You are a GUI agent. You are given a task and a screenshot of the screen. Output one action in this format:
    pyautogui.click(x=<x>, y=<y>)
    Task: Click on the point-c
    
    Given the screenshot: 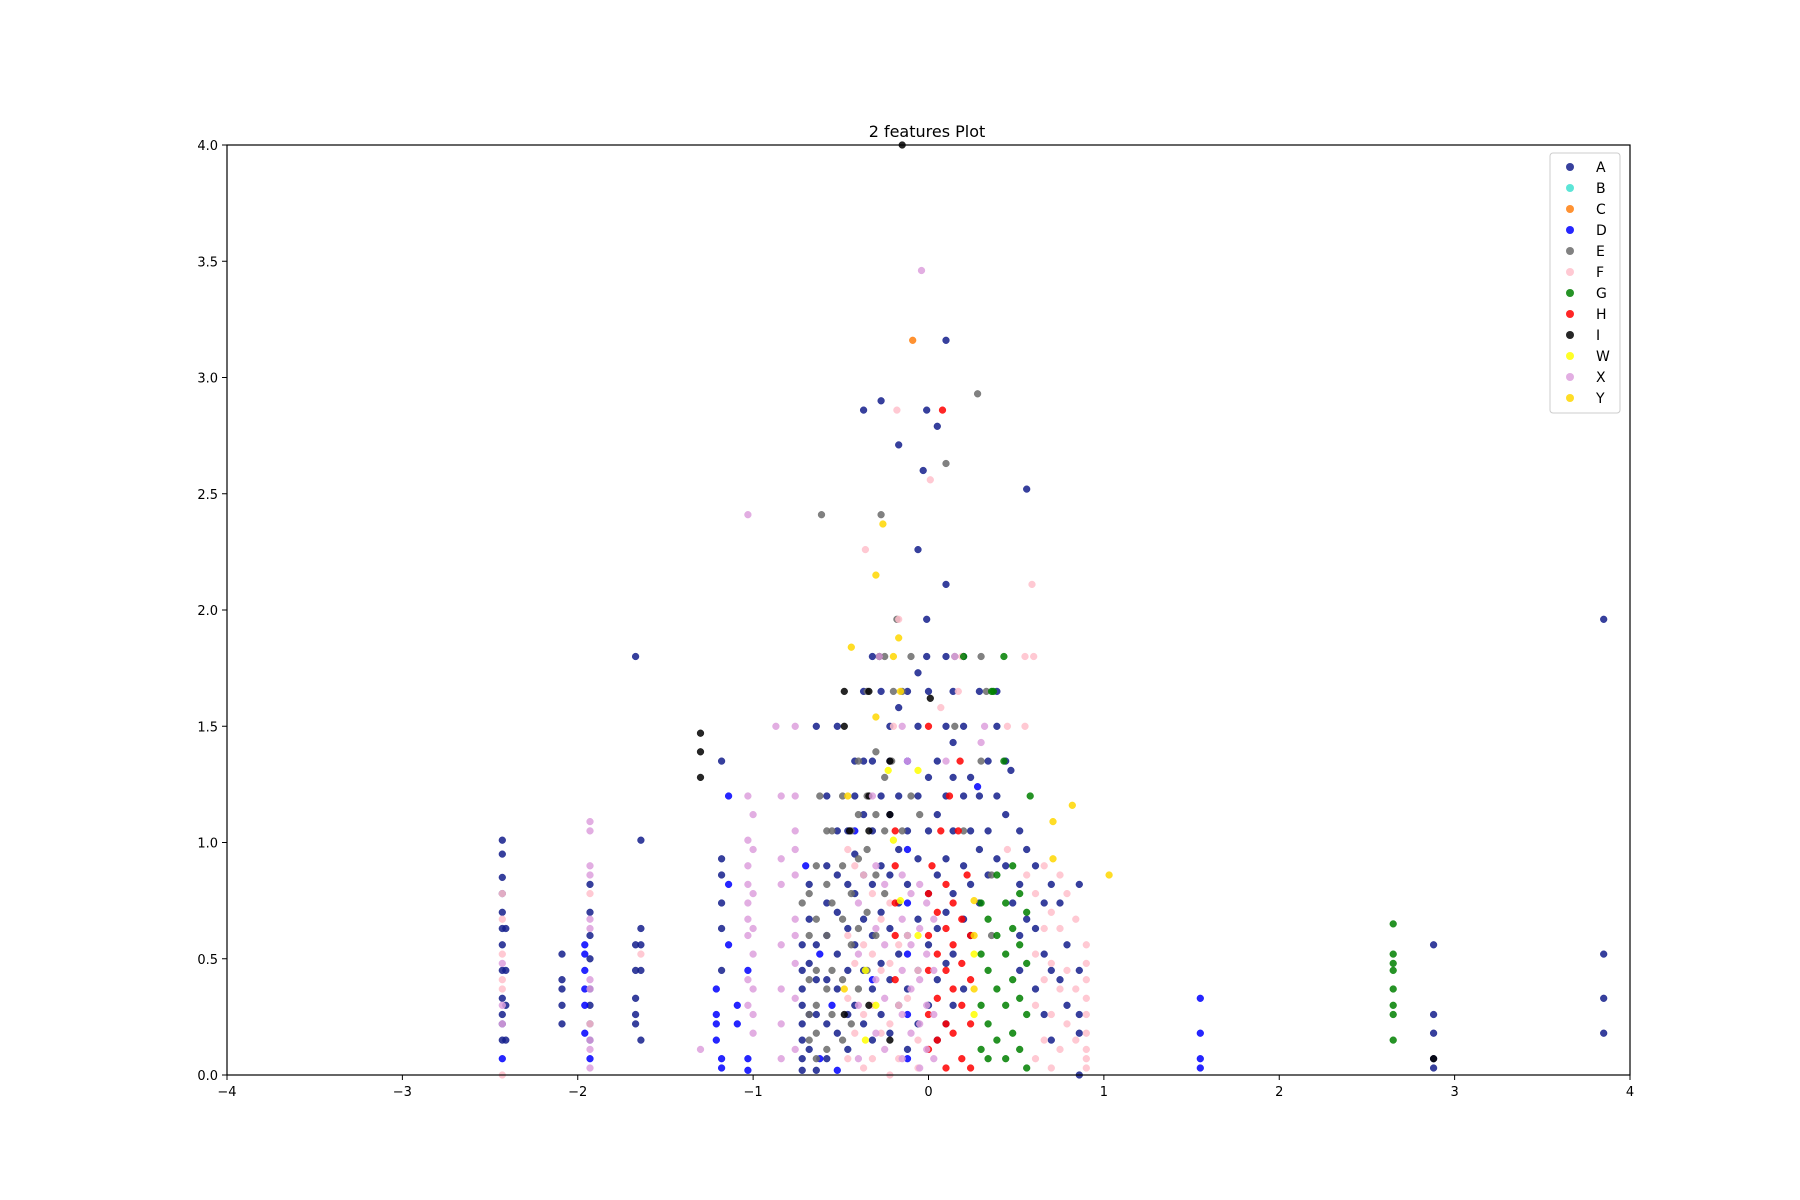 What is the action you would take?
    pyautogui.click(x=913, y=340)
    